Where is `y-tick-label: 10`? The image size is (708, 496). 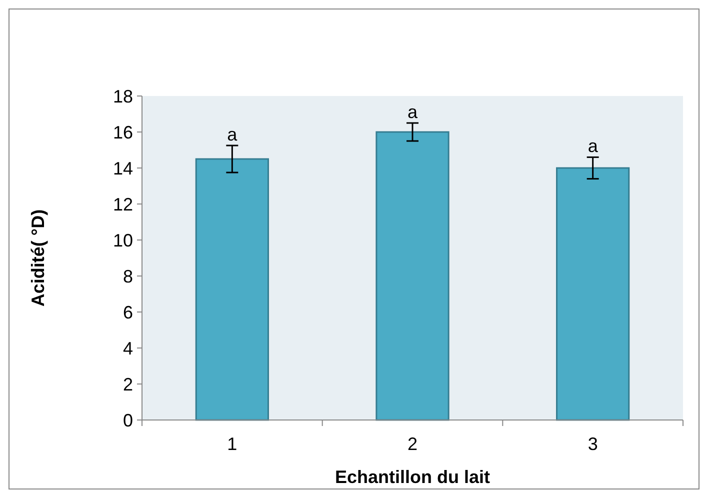
y-tick-label: 10 is located at coordinates (122, 240).